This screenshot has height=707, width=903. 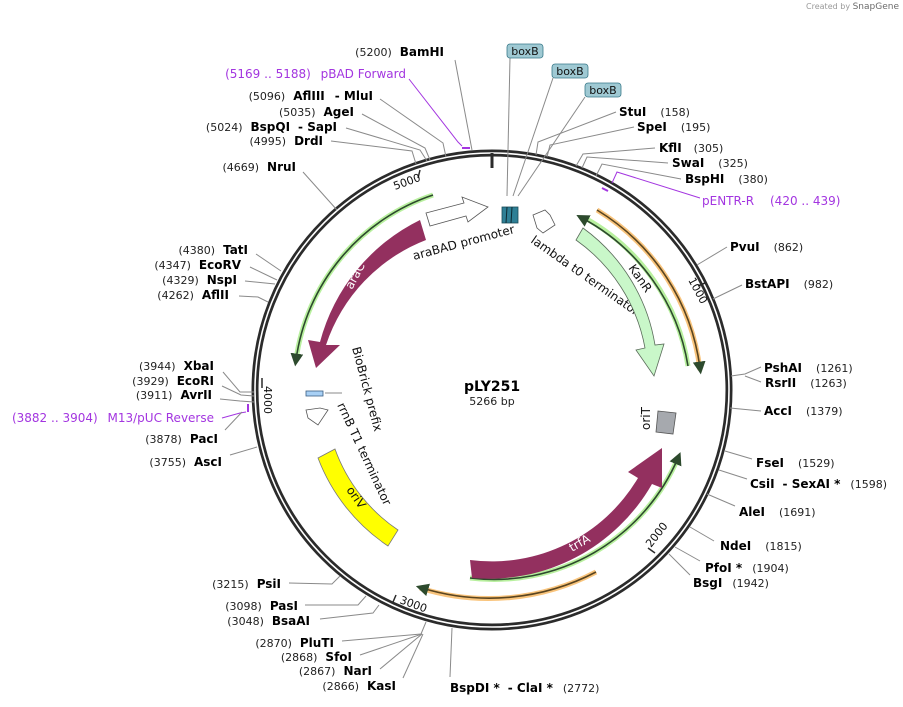 What do you see at coordinates (286, 141) in the screenshot?
I see `svg-text:(4995)DrdI: (4995) DrdI` at bounding box center [286, 141].